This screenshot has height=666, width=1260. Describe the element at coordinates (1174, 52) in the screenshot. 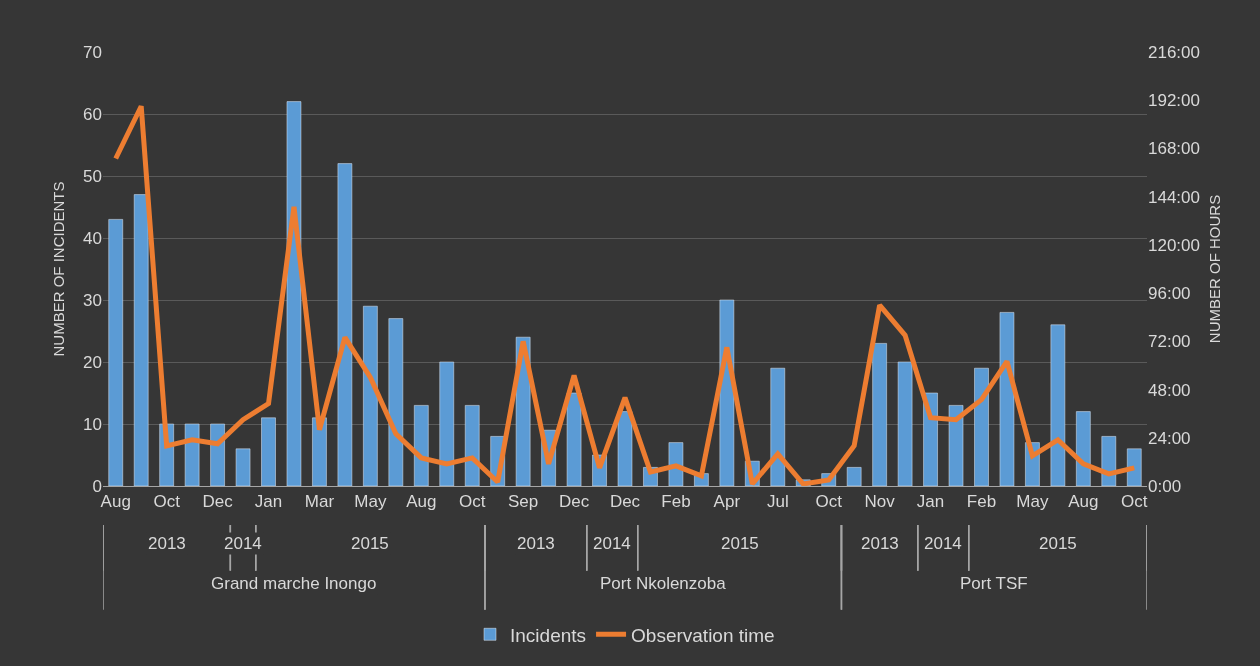

I see `y2-tick-label: 216:00` at that location.